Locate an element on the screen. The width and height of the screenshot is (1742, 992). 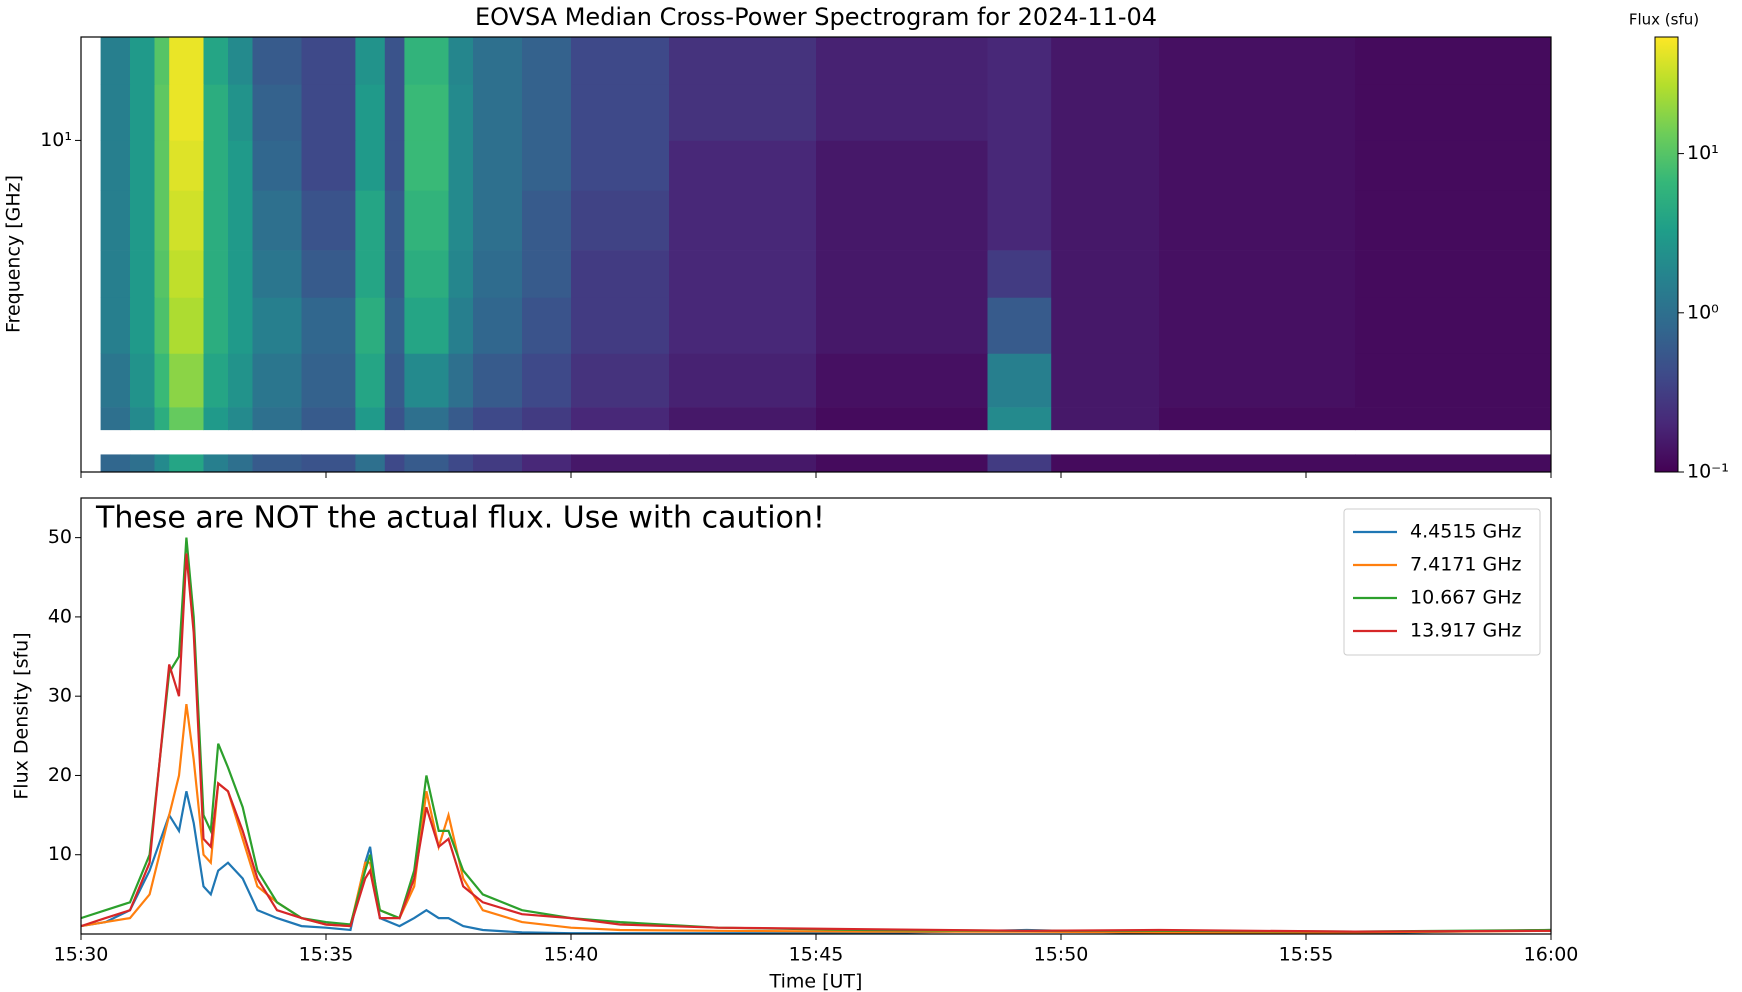
x-tick-label: 15:50 is located at coordinates (1061, 955).